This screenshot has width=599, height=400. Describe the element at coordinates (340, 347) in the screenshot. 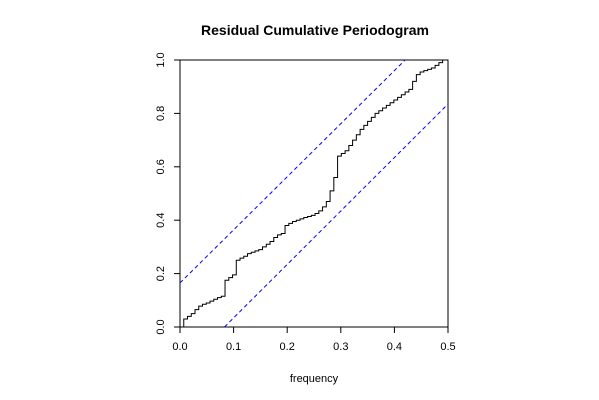

I see `x-tick-label: 0.3` at that location.